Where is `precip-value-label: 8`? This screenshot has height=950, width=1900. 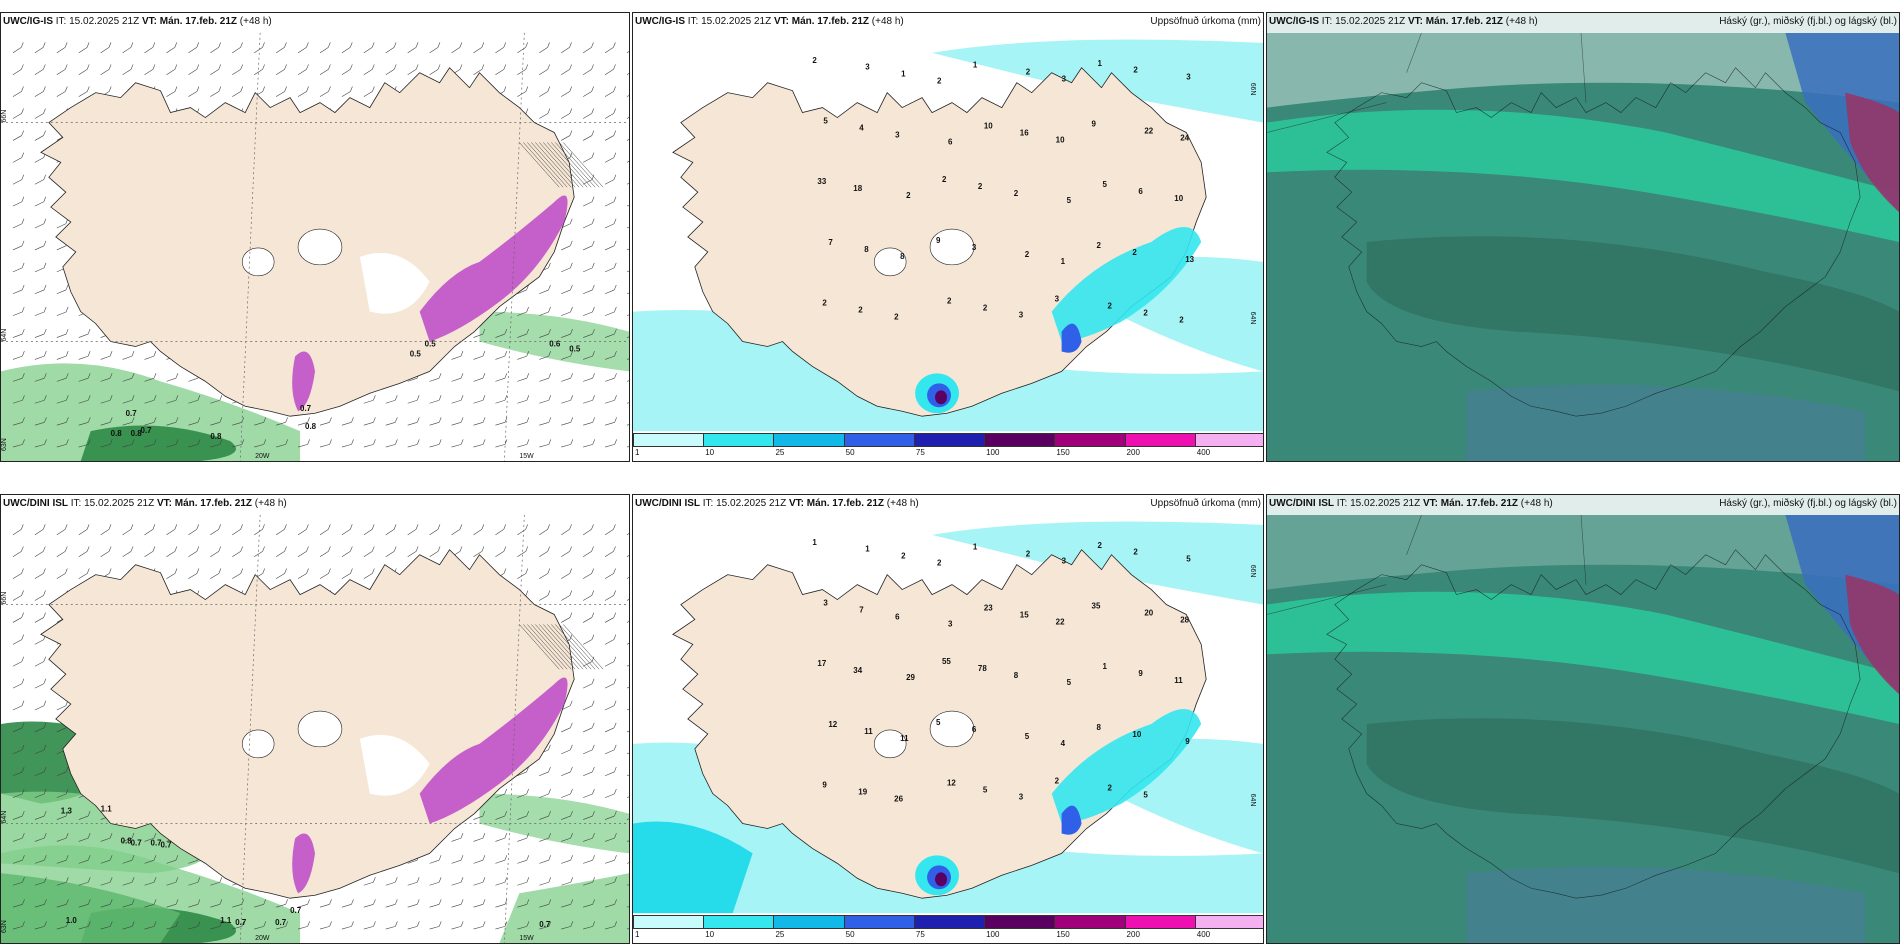
precip-value-label: 8 is located at coordinates (1016, 675).